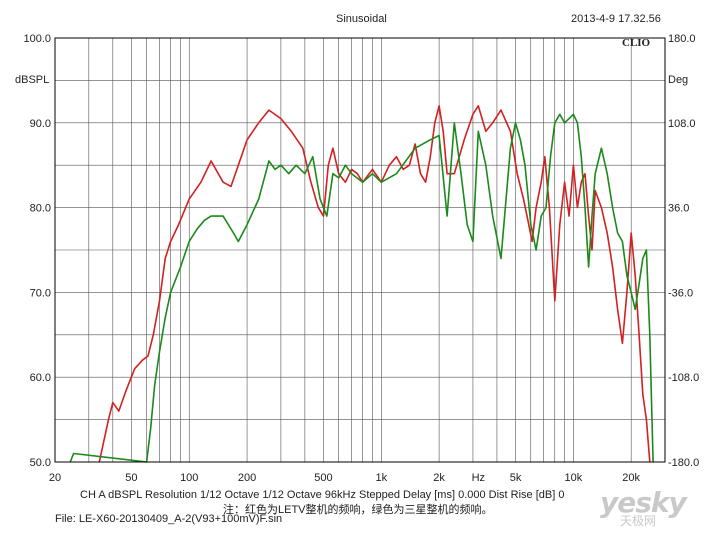 This screenshot has width=719, height=539. What do you see at coordinates (37, 39) in the screenshot?
I see `y-tick-label: 100.0` at bounding box center [37, 39].